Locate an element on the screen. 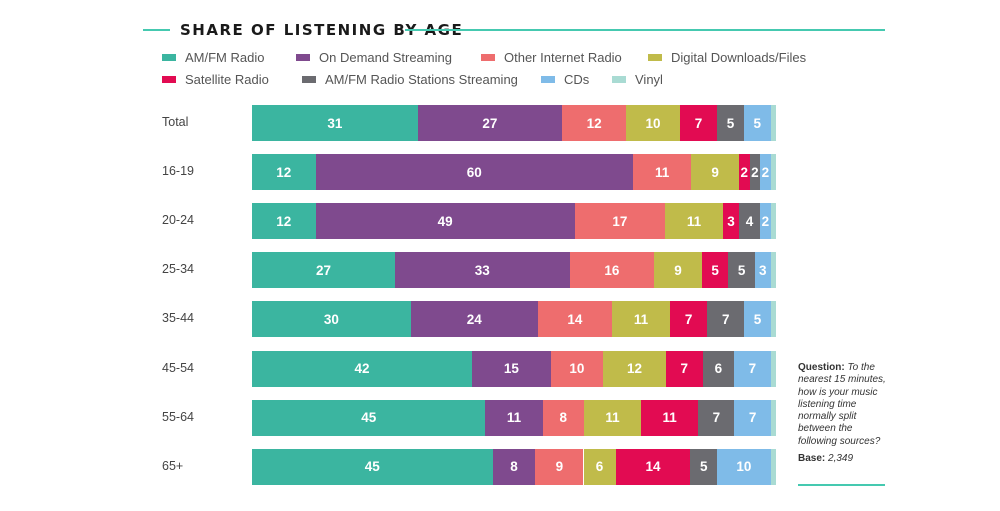 This screenshot has height=511, width=1000. legend-label: Vinyl is located at coordinates (649, 79).